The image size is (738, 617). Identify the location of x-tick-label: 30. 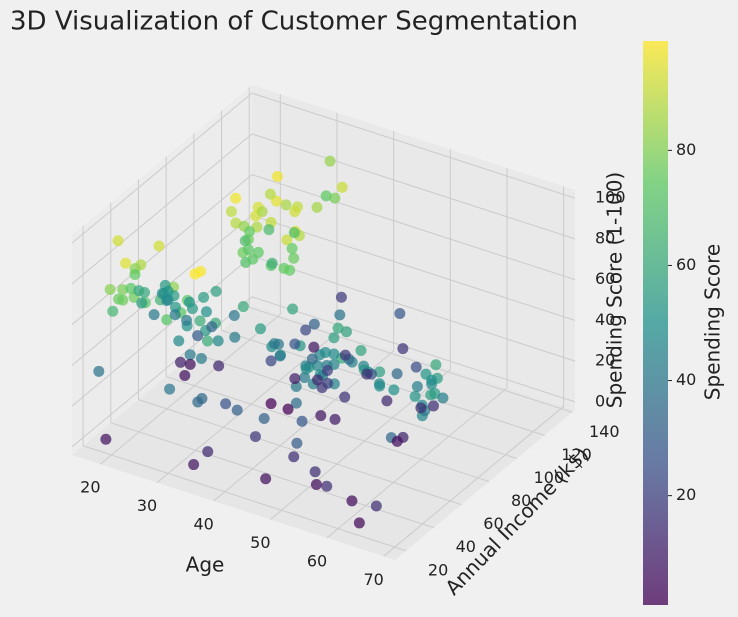
(147, 505).